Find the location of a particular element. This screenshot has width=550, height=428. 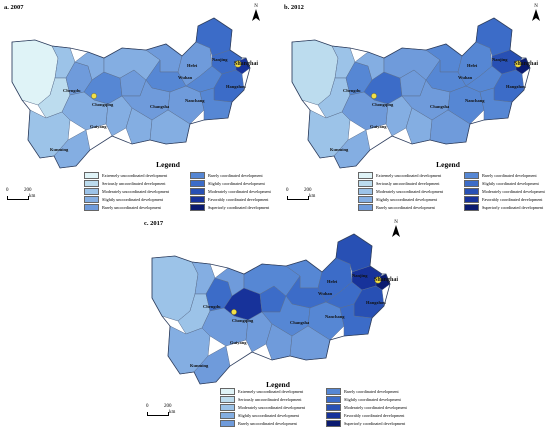

legend-label: Favorably coordinated development is located at coordinates (512, 199).